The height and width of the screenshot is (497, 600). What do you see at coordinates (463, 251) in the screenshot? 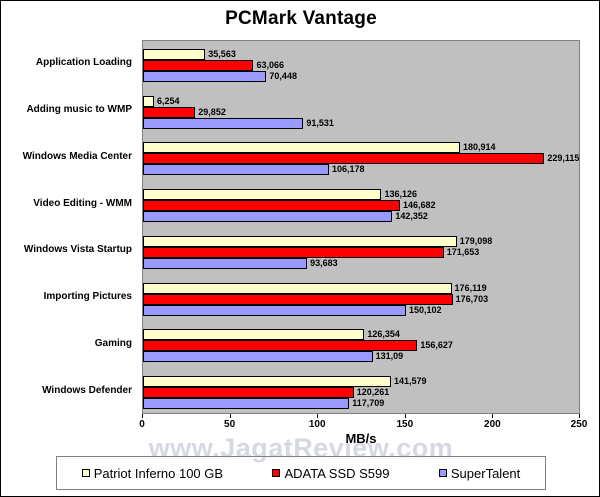
I see `bar-value-label: 171,653` at bounding box center [463, 251].